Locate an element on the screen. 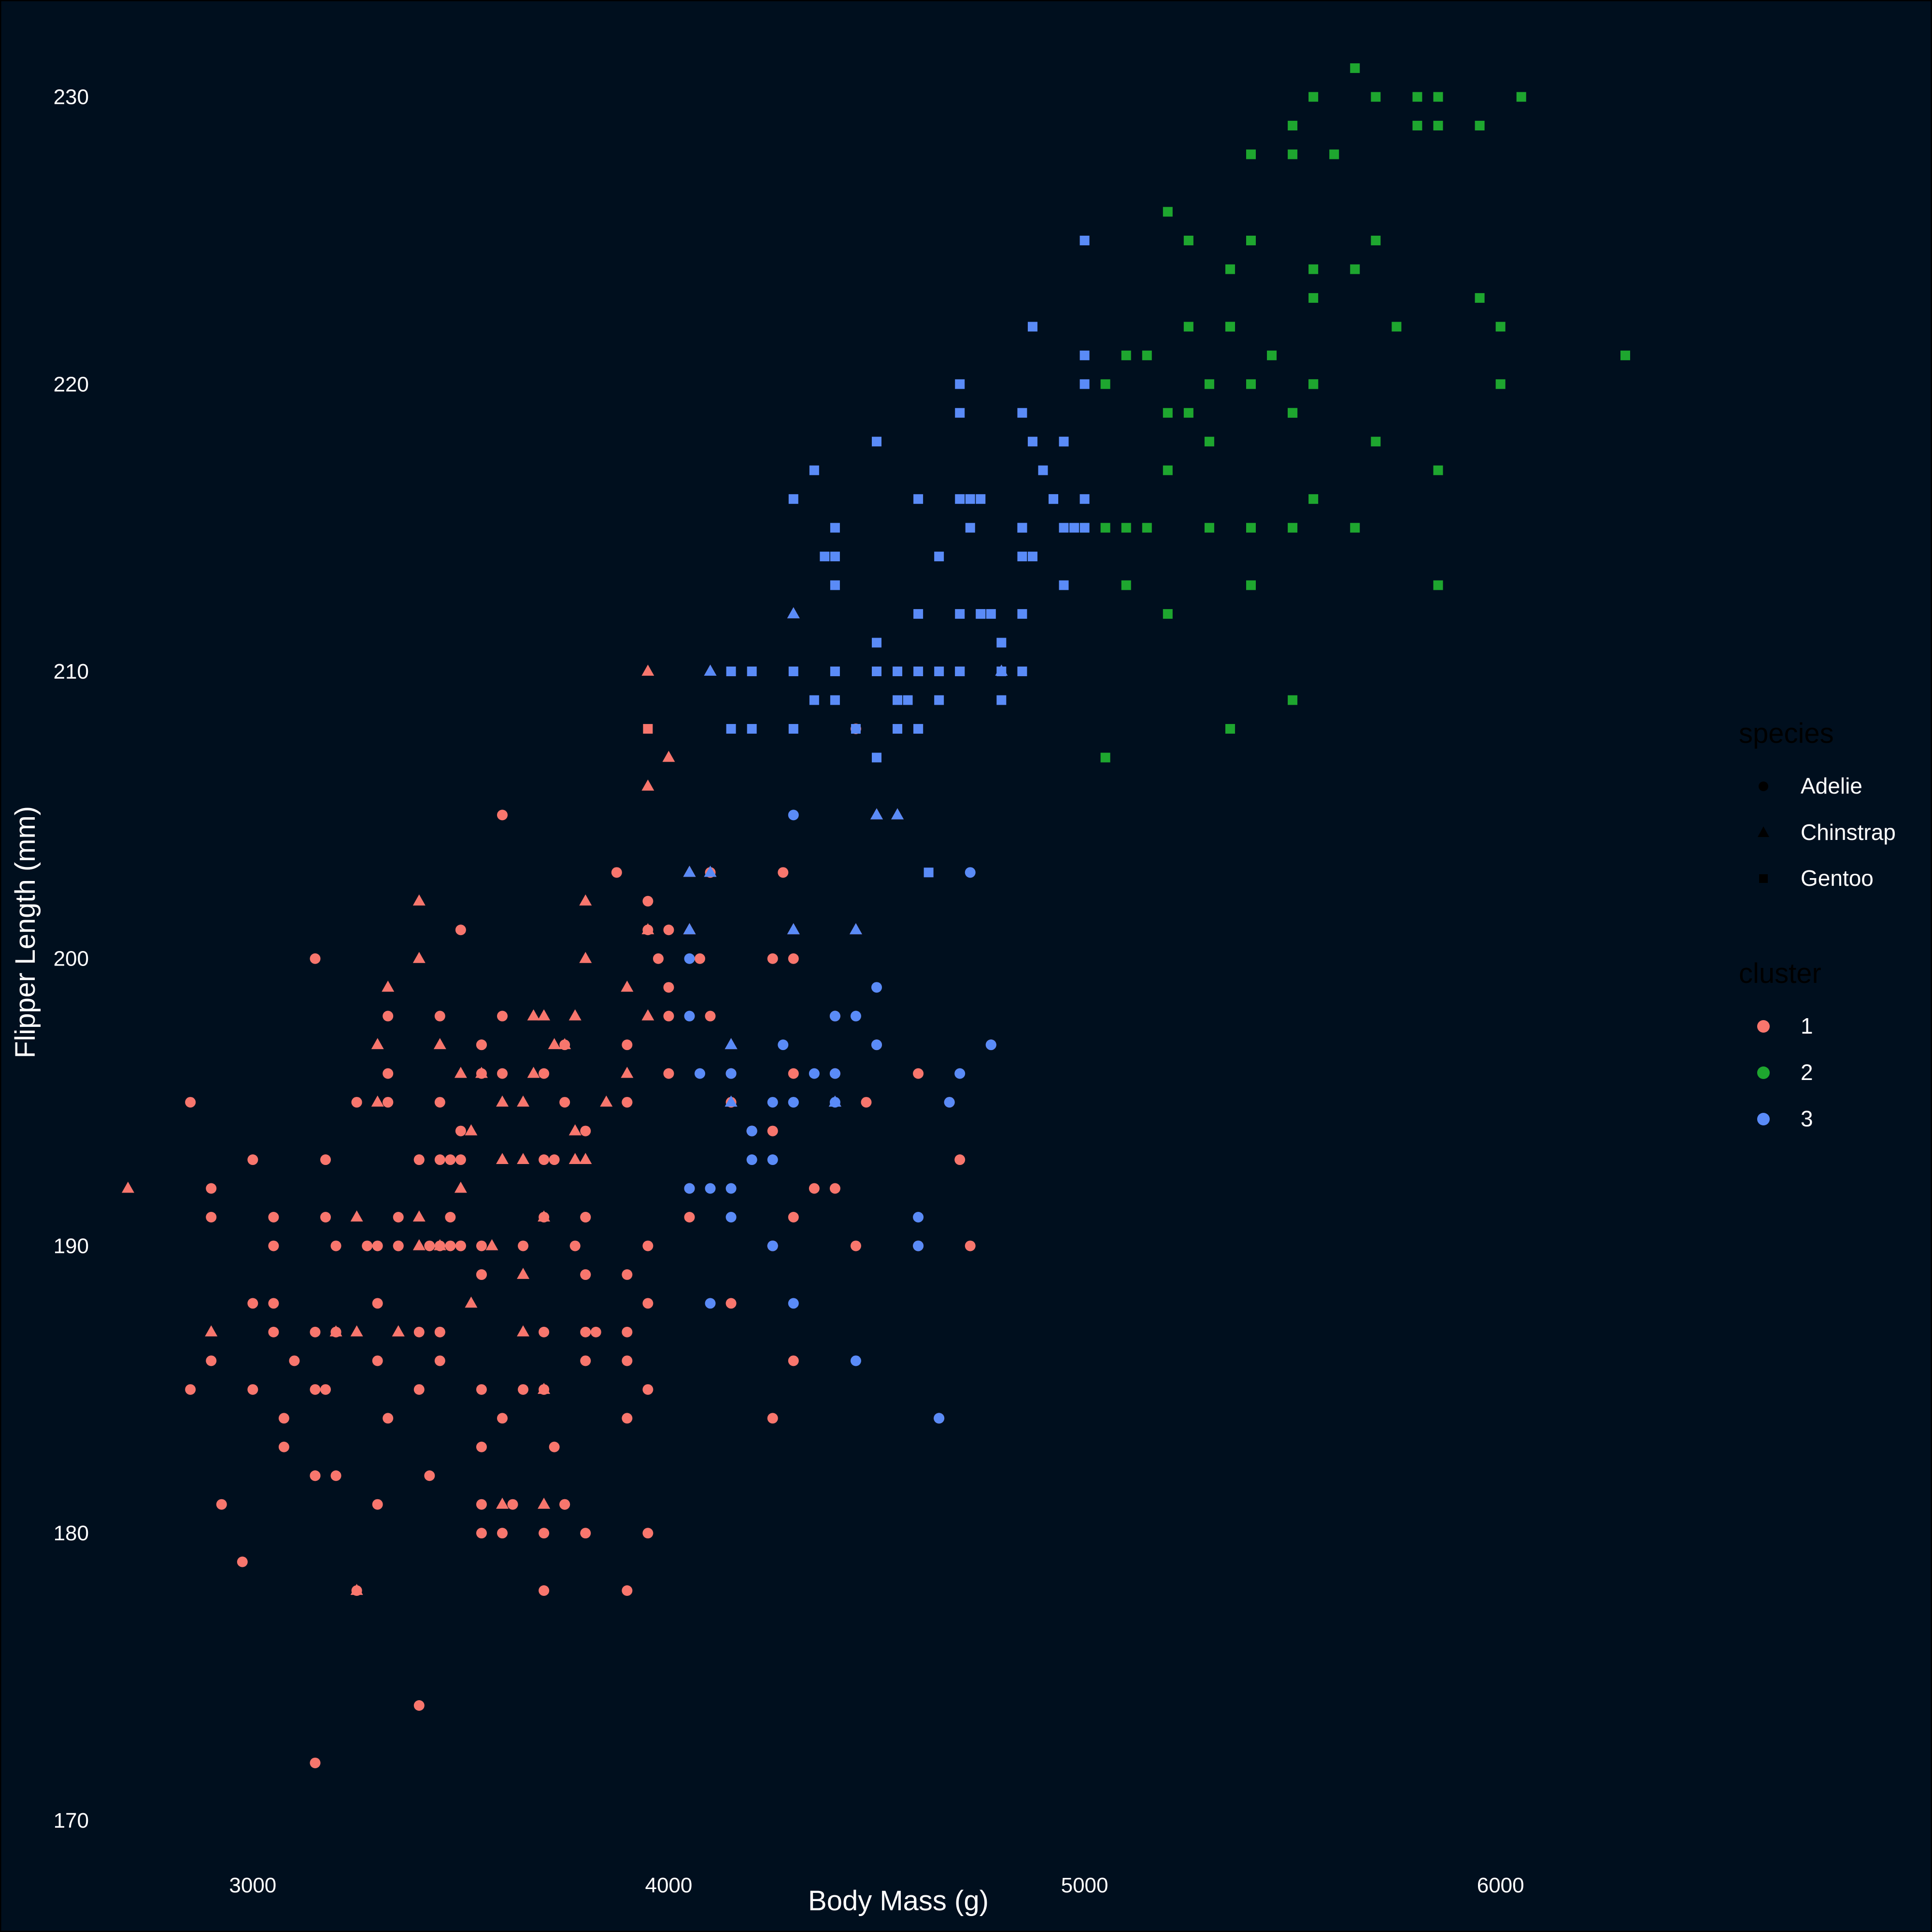 The image size is (1932, 1932). y-tick-label-170: 170 is located at coordinates (71, 1821).